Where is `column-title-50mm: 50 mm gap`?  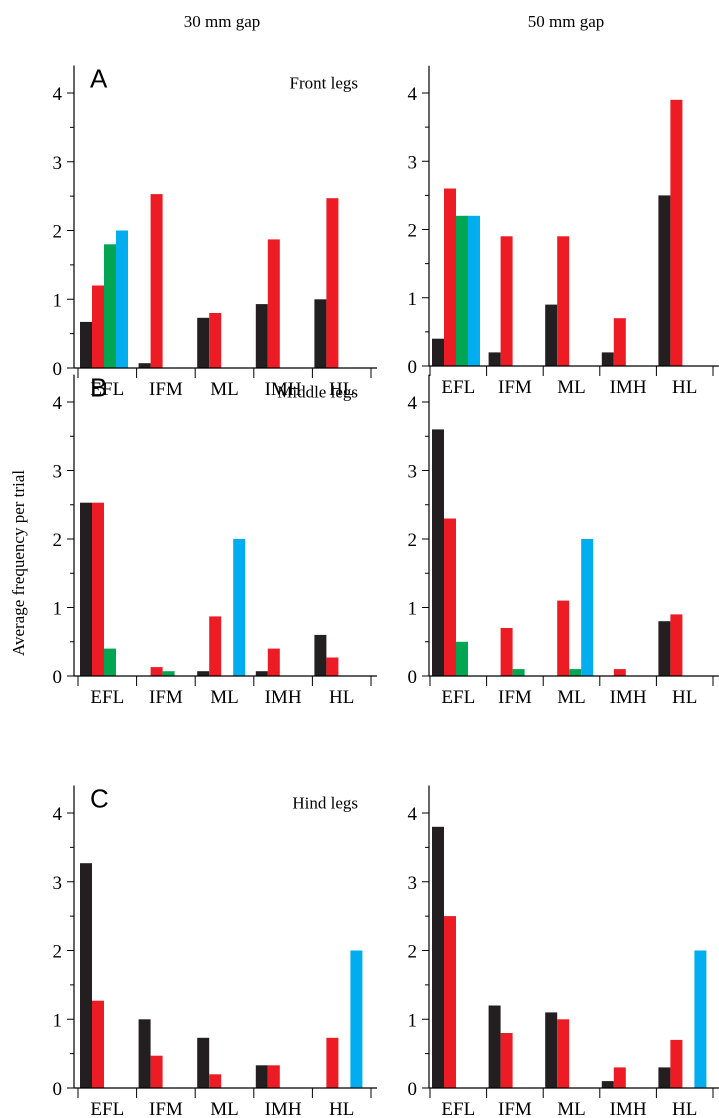 column-title-50mm: 50 mm gap is located at coordinates (566, 21).